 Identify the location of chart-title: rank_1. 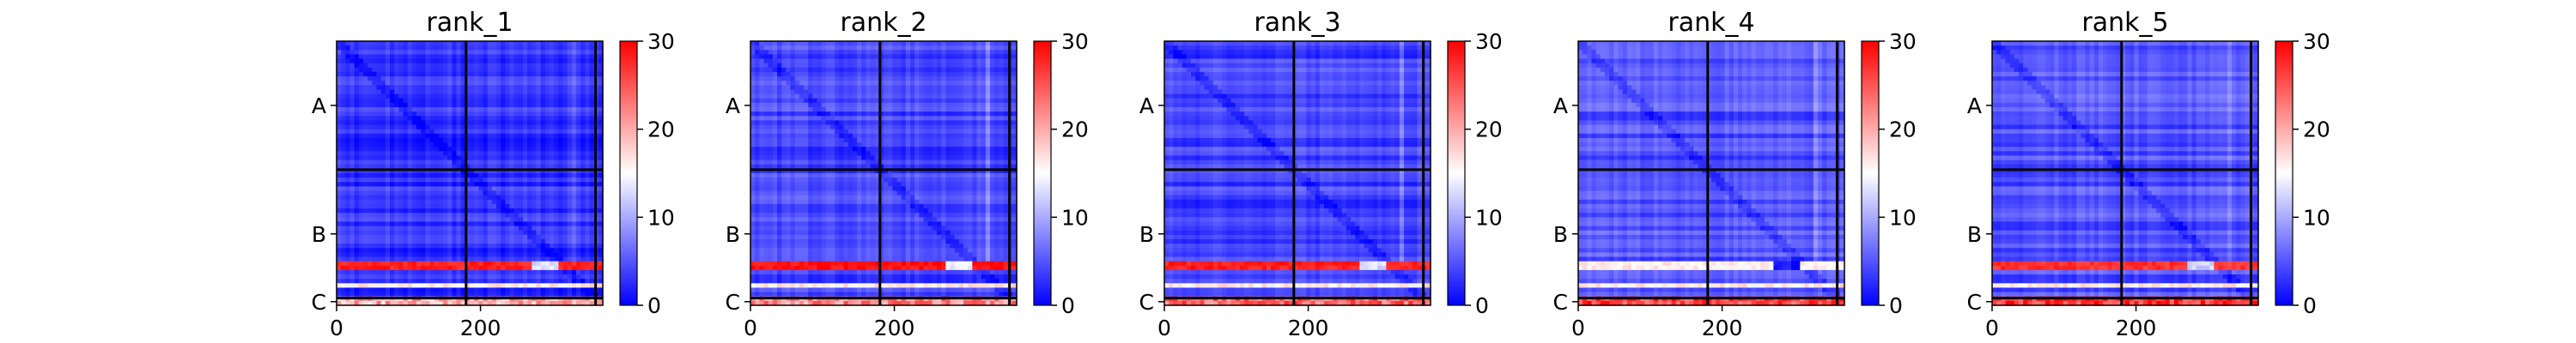
(470, 23).